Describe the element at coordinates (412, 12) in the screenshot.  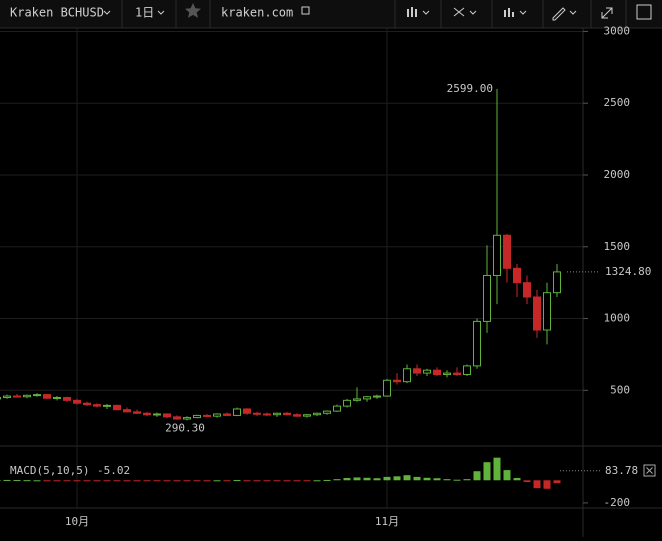
I see `chart-type-icon` at that location.